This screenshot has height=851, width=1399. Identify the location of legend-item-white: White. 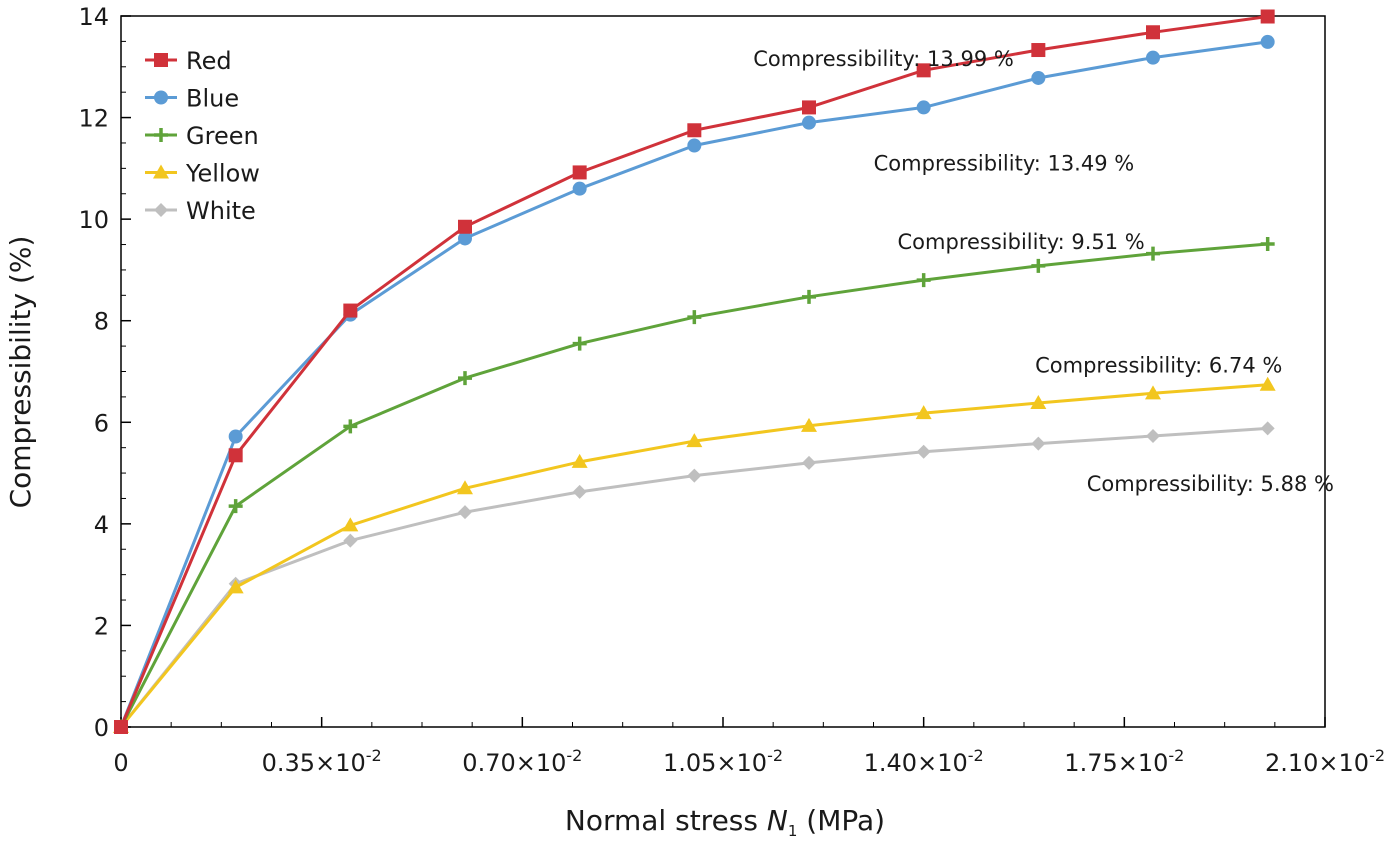
(200, 211).